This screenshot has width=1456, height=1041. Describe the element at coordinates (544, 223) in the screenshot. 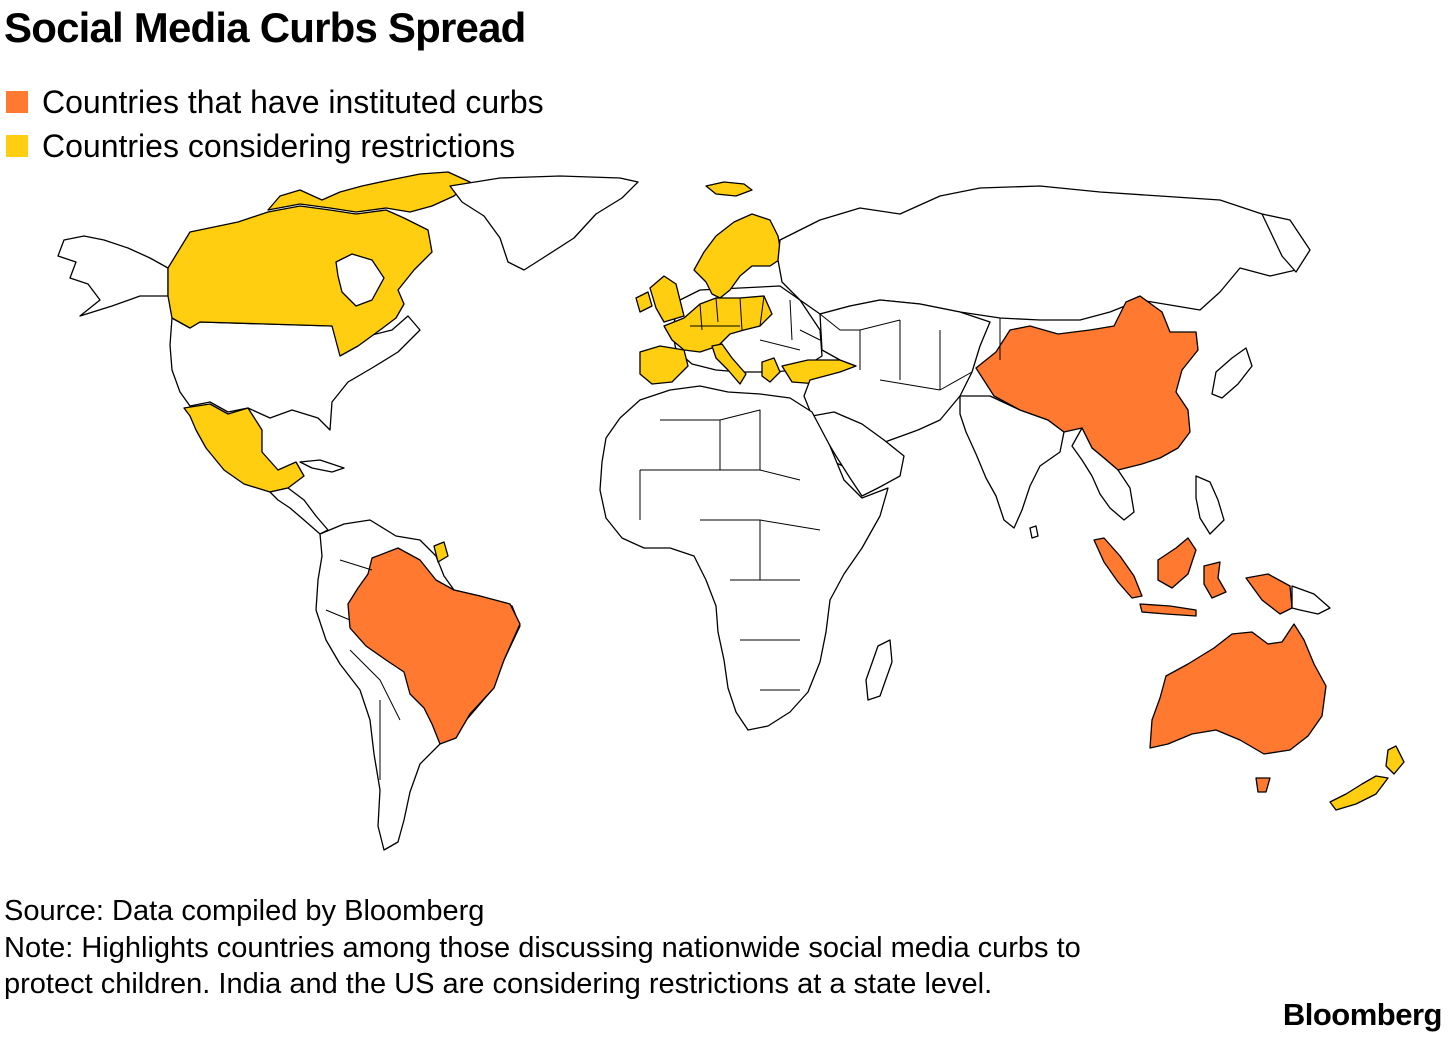

I see `country-greenland` at that location.